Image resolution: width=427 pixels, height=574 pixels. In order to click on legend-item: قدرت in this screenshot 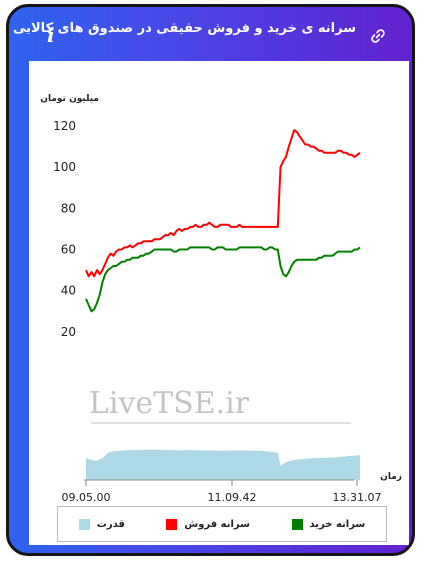, I will do `click(101, 524)`.